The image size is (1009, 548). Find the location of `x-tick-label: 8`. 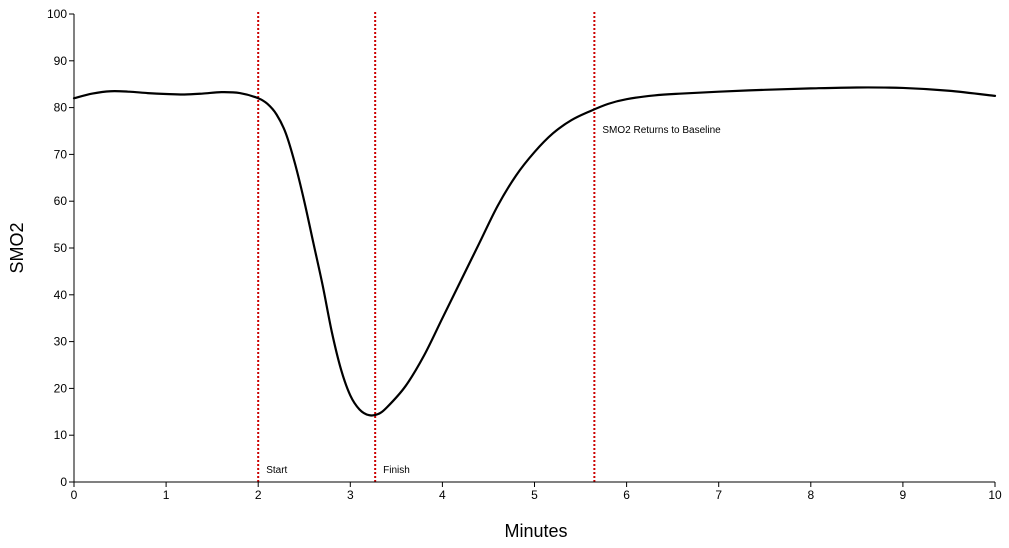

x-tick-label: 8 is located at coordinates (810, 495).